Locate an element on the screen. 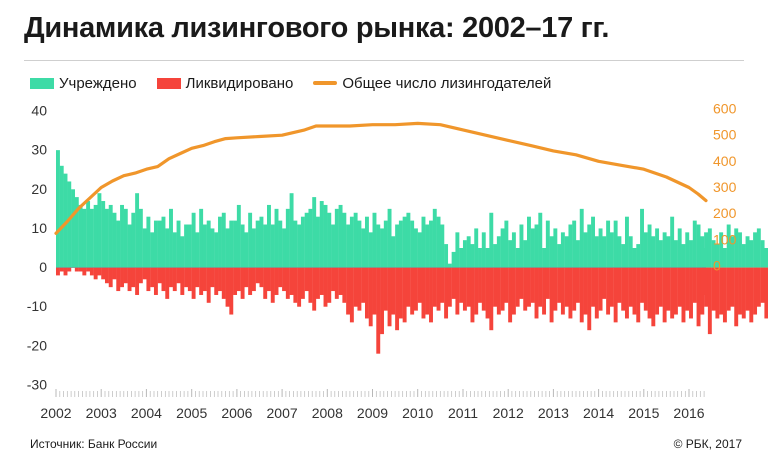 Image resolution: width=768 pixels, height=458 pixels. x-tick-label: 2016 is located at coordinates (688, 413).